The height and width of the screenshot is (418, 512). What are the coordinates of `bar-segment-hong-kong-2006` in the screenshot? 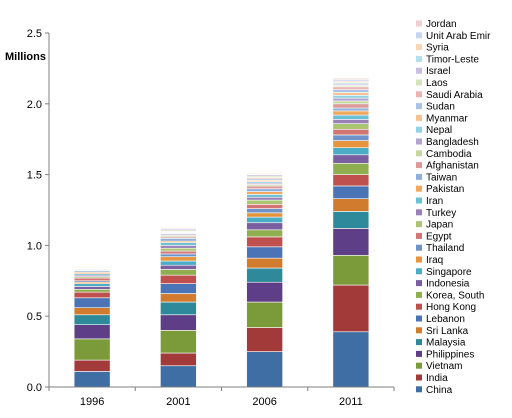 It's located at (264, 242).